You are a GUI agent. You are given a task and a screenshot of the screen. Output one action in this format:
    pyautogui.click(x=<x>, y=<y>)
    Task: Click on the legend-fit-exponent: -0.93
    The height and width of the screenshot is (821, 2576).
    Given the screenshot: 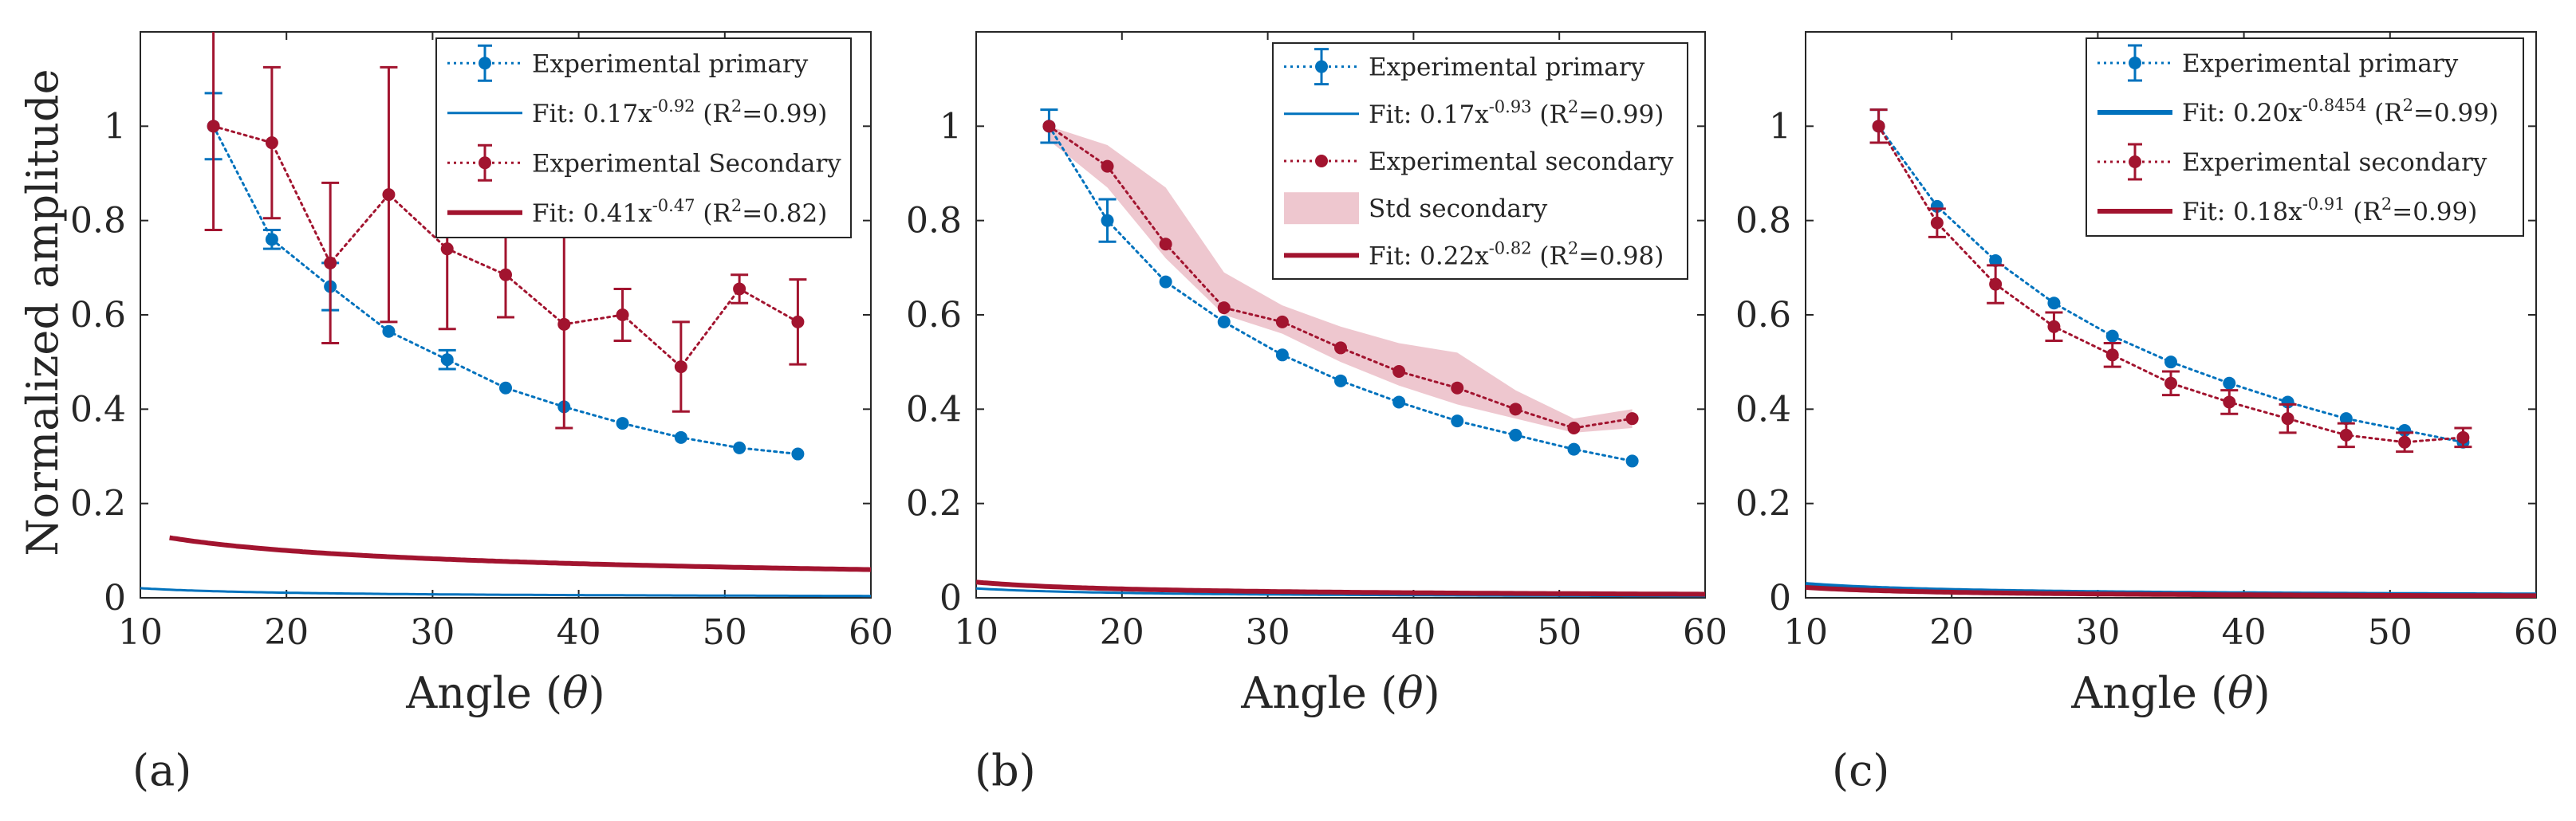 What is the action you would take?
    pyautogui.click(x=1510, y=106)
    